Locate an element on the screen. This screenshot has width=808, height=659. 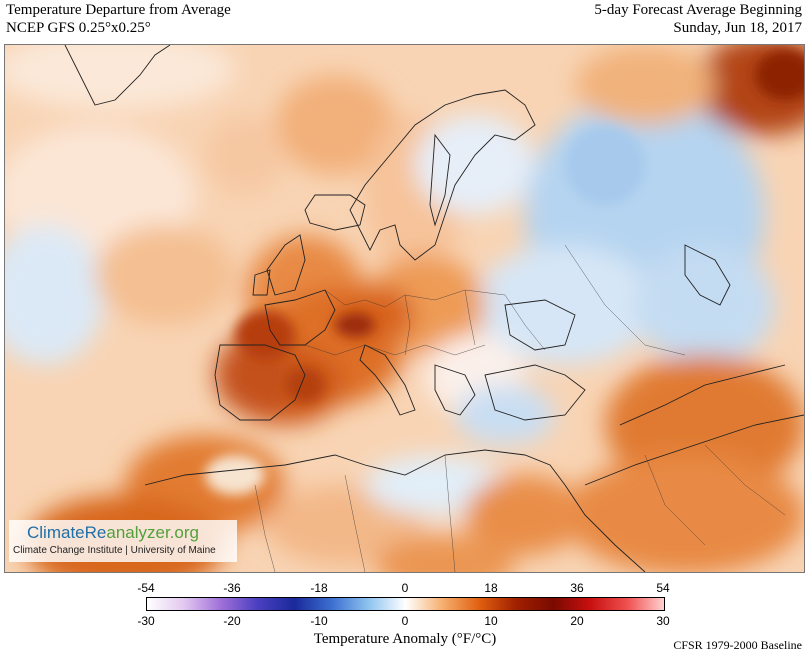
forecast-date: Sunday, Jun 18, 2017 is located at coordinates (737, 28).